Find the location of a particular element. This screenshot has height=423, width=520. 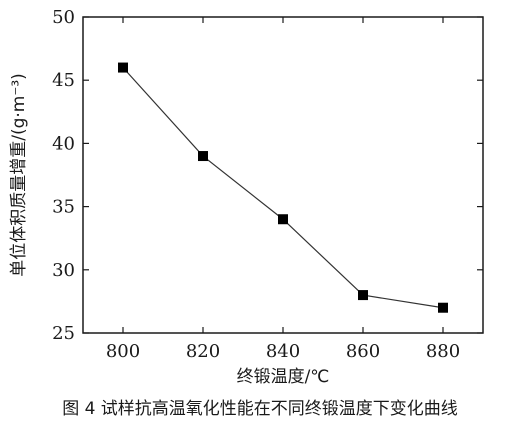

y-tick-label: 30 is located at coordinates (63, 270).